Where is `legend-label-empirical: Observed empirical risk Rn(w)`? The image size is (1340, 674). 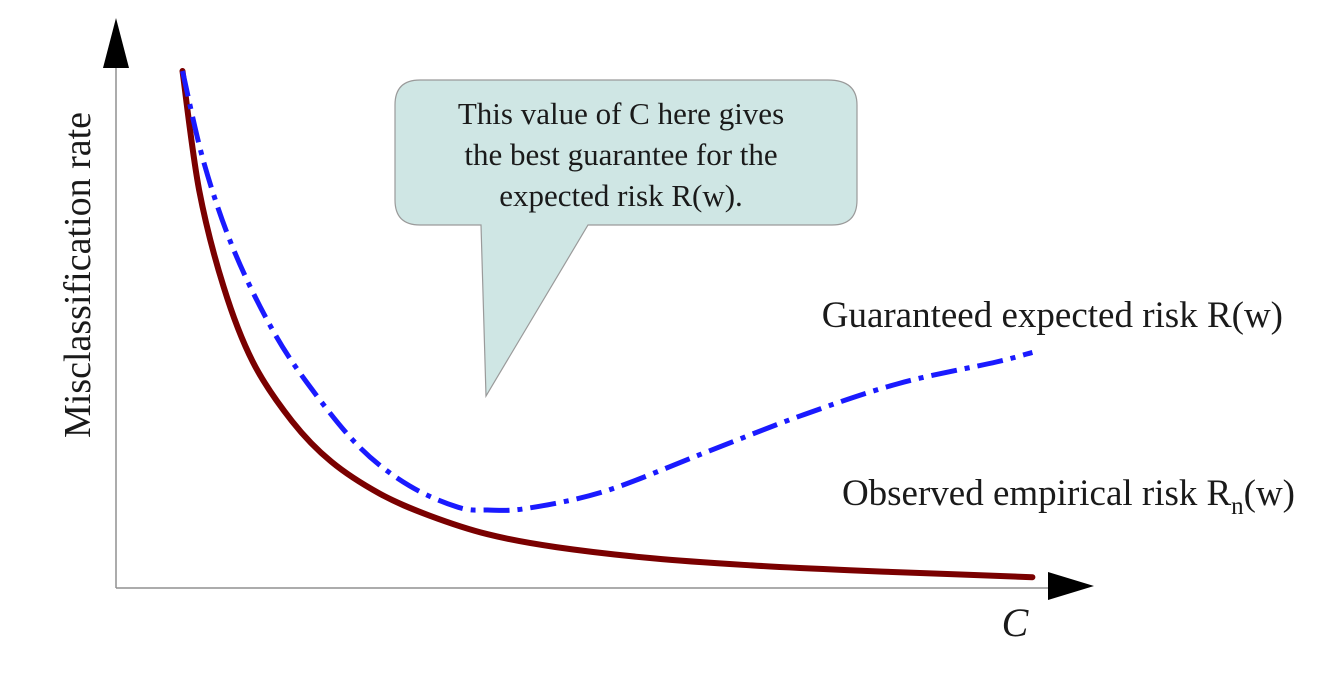
legend-label-empirical: Observed empirical risk Rn(w) is located at coordinates (1068, 496).